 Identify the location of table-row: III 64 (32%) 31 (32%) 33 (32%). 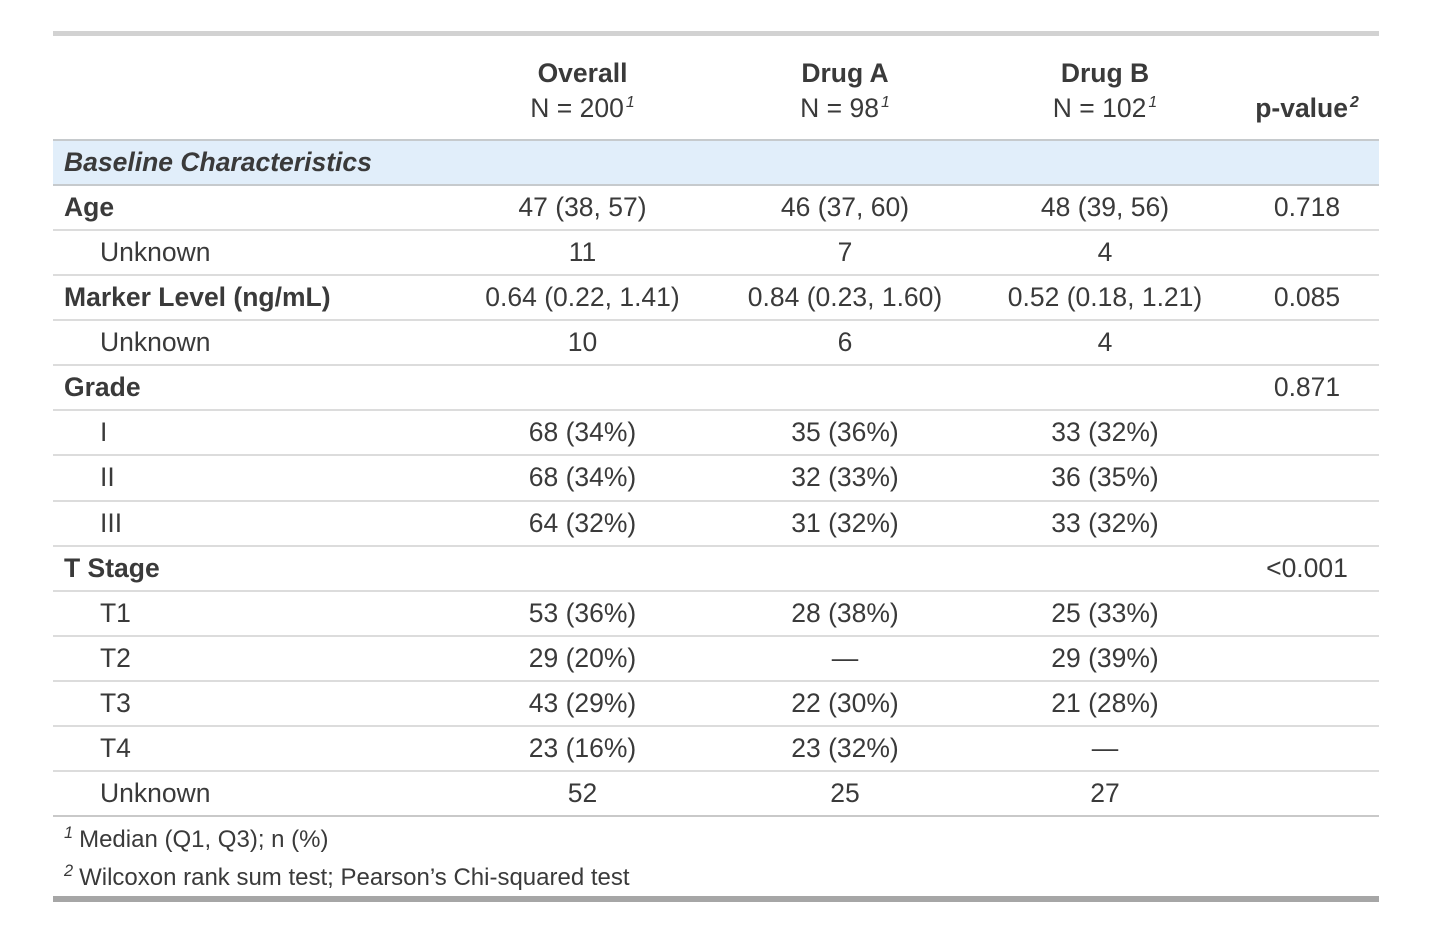
(716, 523).